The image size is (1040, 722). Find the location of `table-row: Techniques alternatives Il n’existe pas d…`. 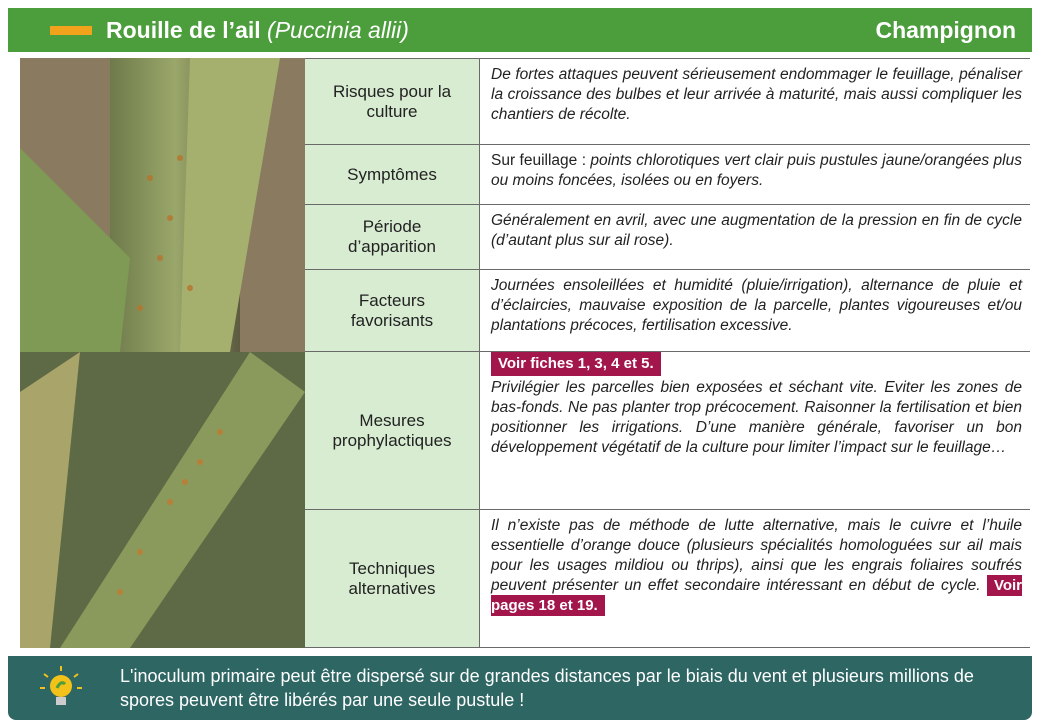

table-row: Techniques alternatives Il n’existe pas d… is located at coordinates (667, 579).